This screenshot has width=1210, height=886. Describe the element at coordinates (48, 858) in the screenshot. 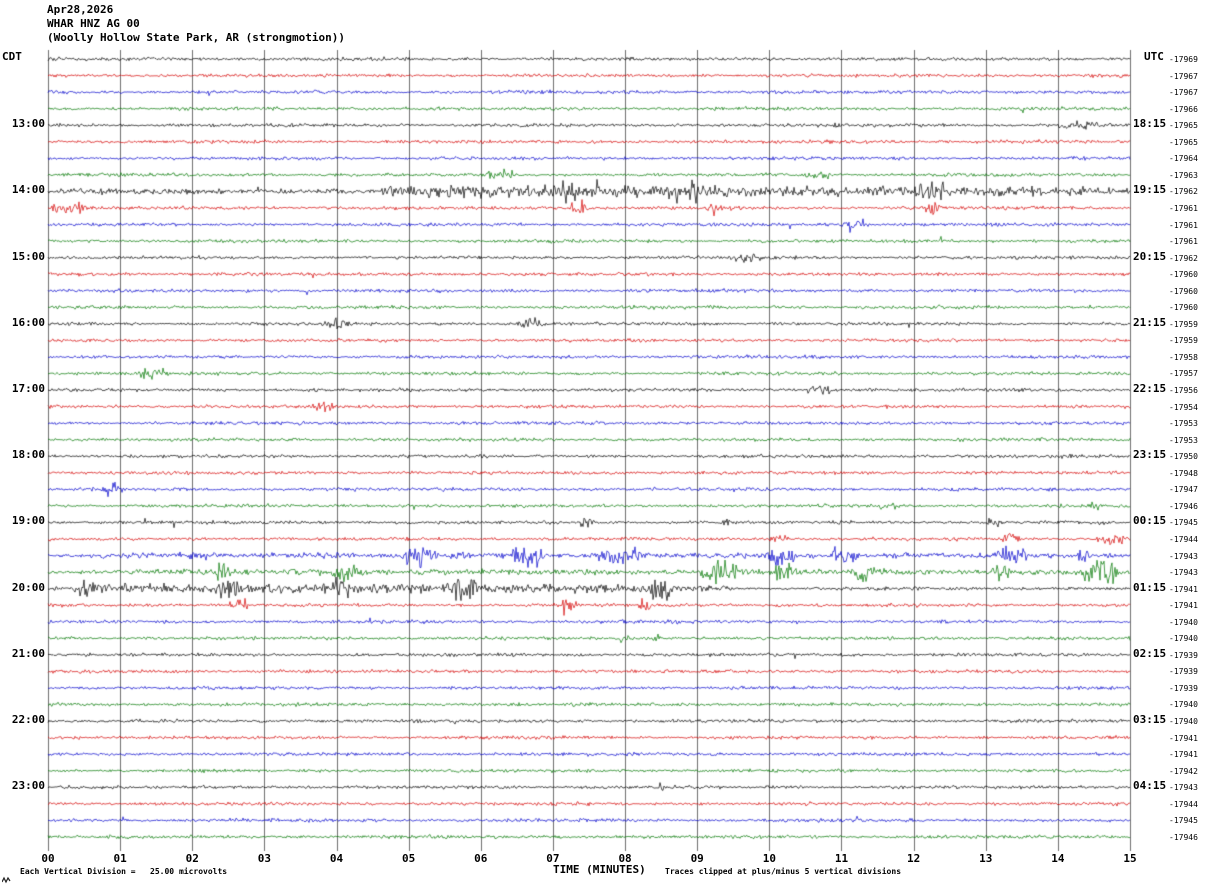

I see `x-tick-label: 00` at that location.